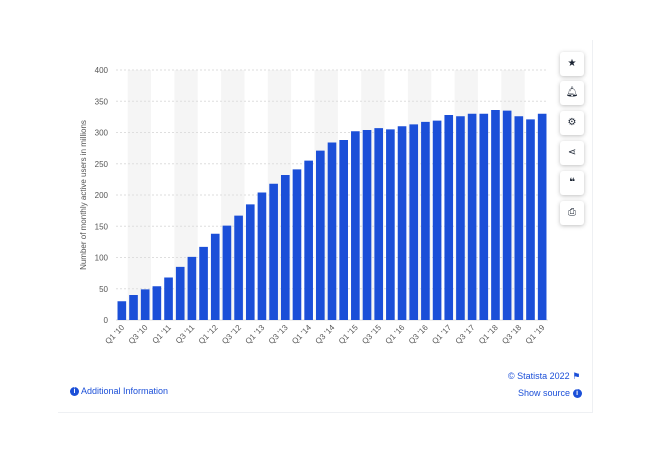  What do you see at coordinates (102, 226) in the screenshot?
I see `y-tick-label: 150` at bounding box center [102, 226].